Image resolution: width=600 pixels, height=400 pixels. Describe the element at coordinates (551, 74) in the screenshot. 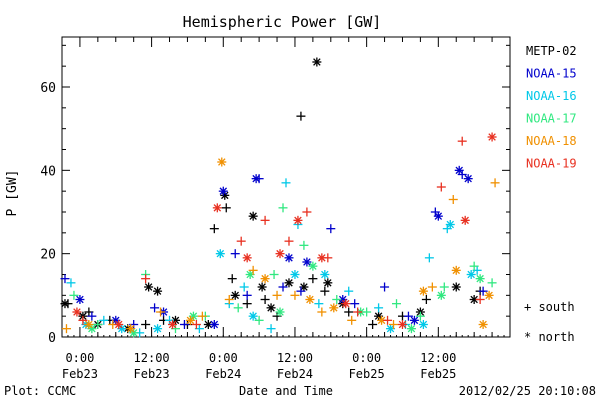

I see `legend-entry: NOAA-15` at that location.